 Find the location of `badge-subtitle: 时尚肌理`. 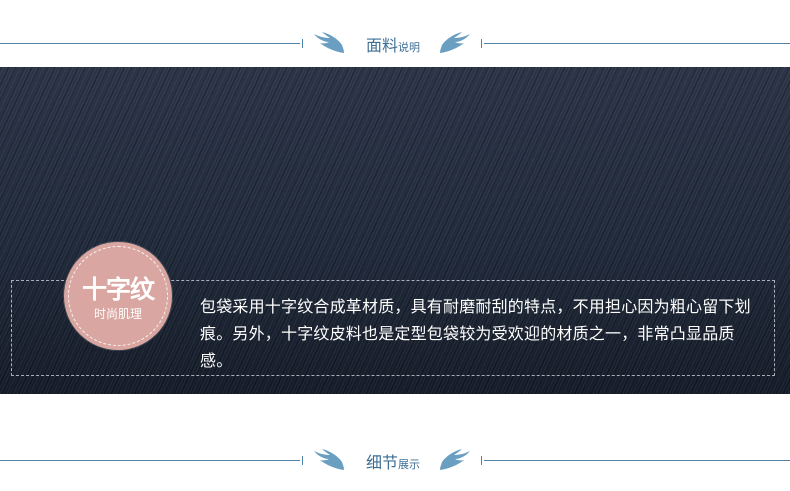

badge-subtitle: 时尚肌理 is located at coordinates (117, 314).